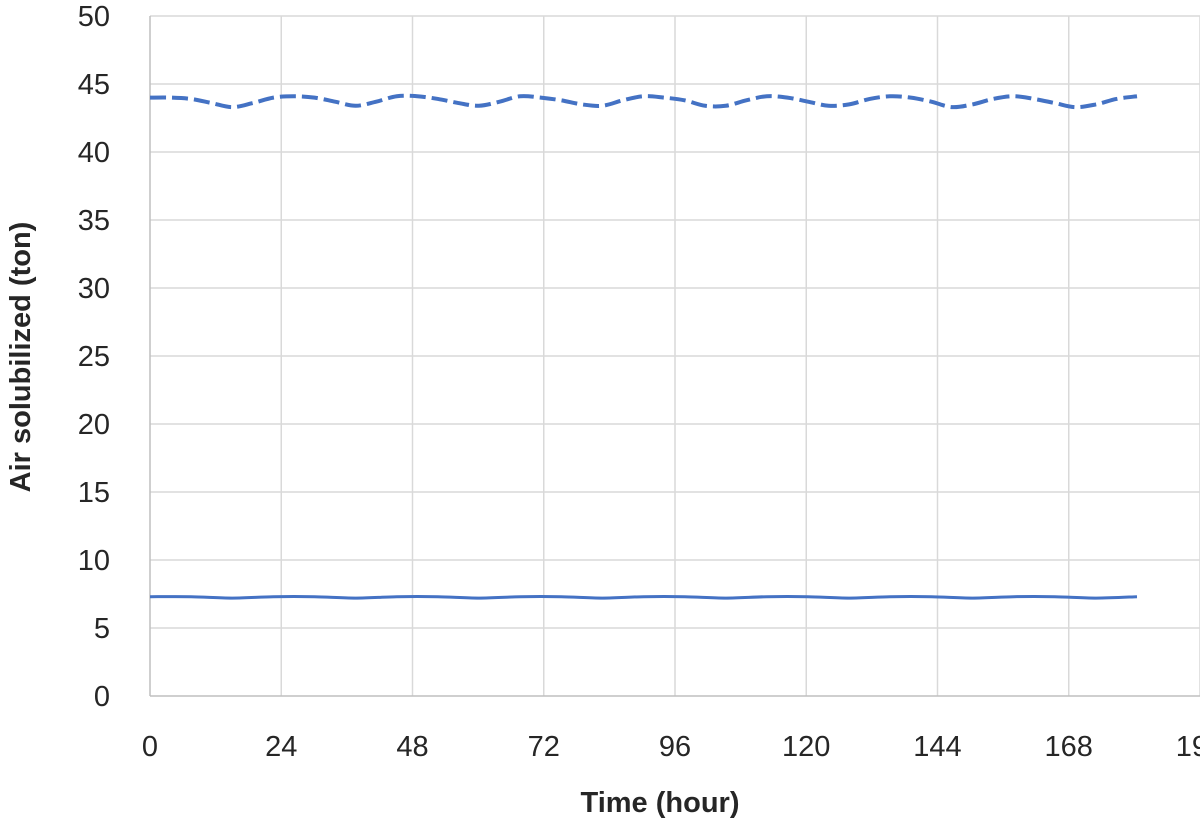 The image size is (1200, 824). What do you see at coordinates (102, 697) in the screenshot?
I see `y-tick-label: 0` at bounding box center [102, 697].